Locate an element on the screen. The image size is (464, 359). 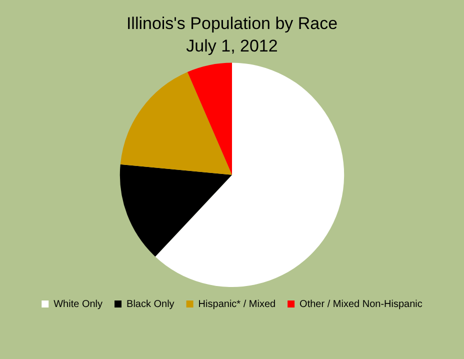
legend-label: Hispanic* / Mixed is located at coordinates (237, 304).